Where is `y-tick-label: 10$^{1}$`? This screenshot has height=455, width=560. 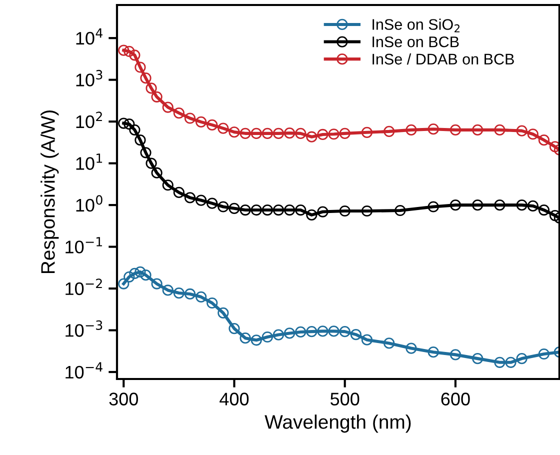
y-tick-label: 10$^{1}$ is located at coordinates (89, 162).